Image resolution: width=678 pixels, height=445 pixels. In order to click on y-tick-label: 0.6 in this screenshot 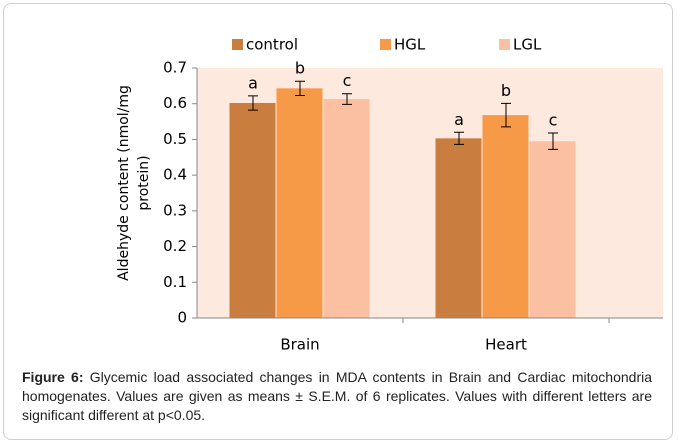, I will do `click(175, 103)`.